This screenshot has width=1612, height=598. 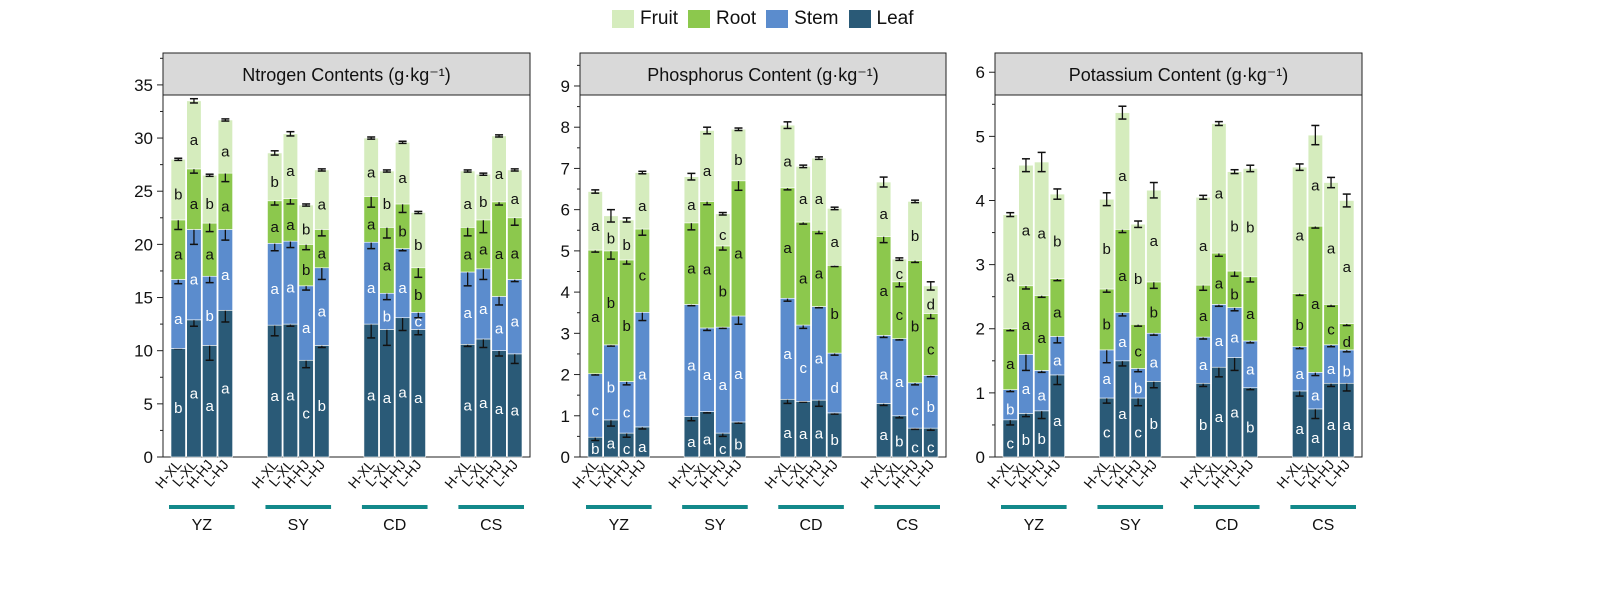 I want to click on group-label: YZ, so click(x=1034, y=525).